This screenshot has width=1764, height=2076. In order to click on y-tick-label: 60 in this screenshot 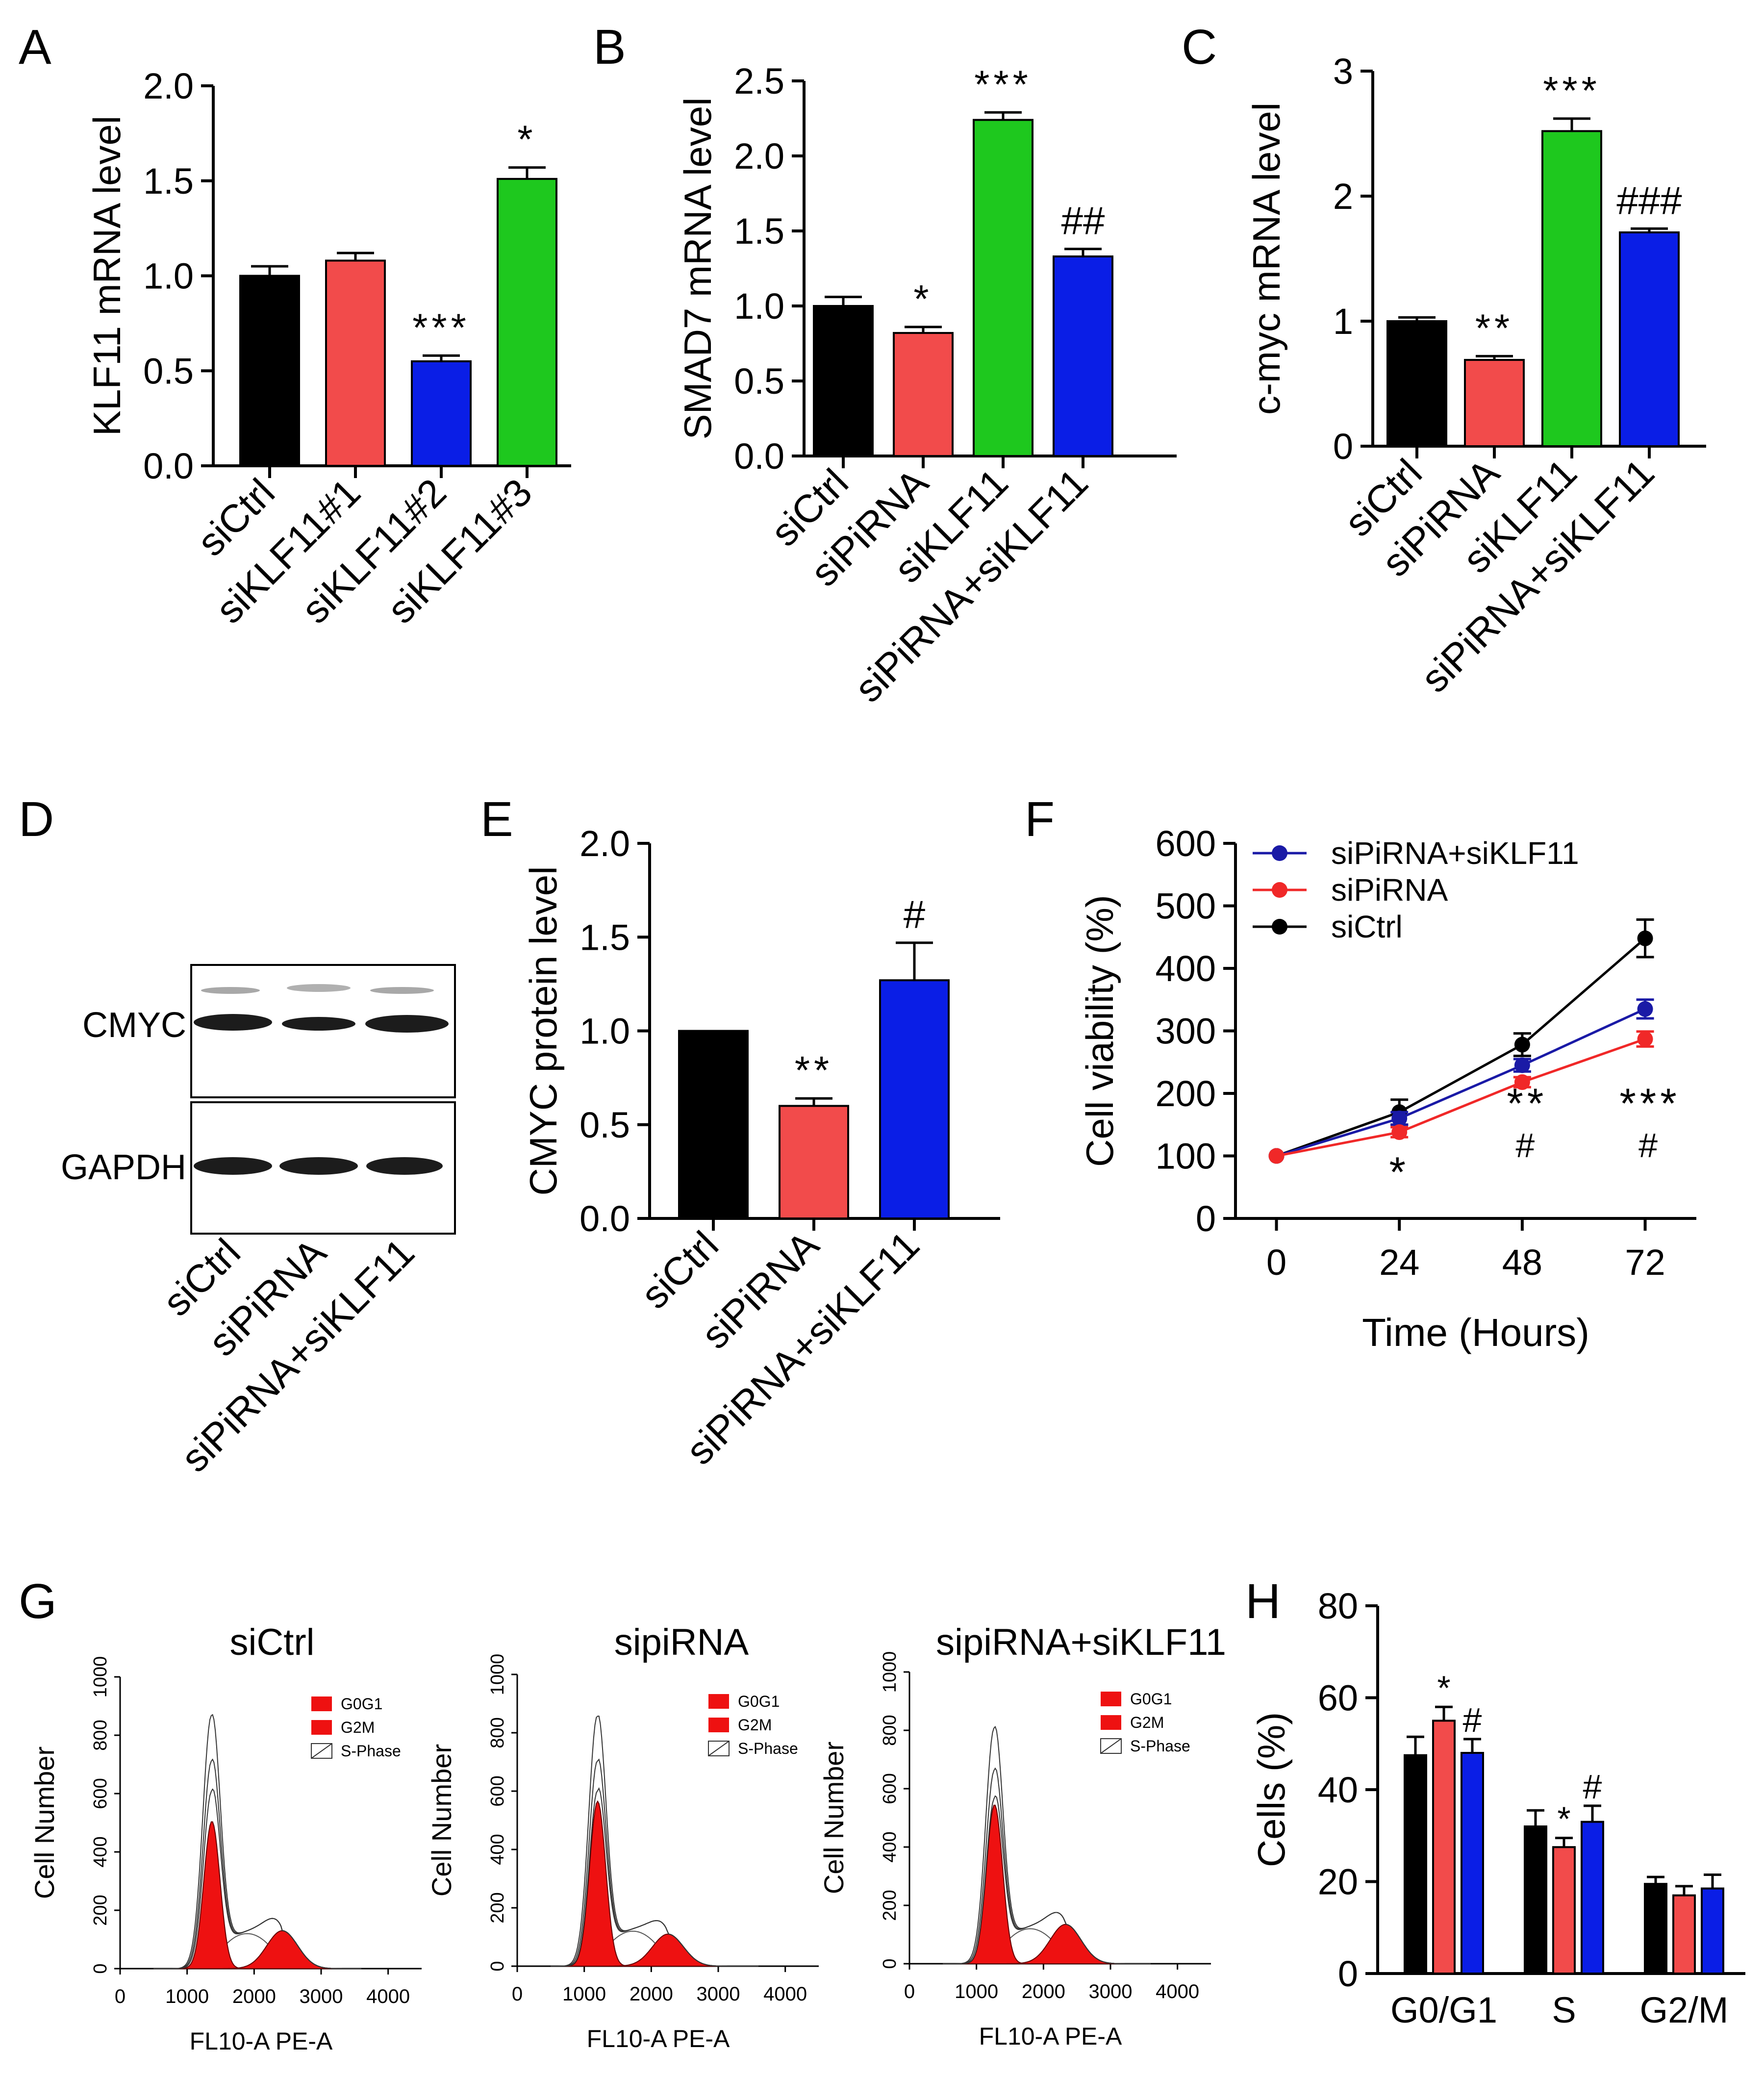, I will do `click(1338, 1698)`.